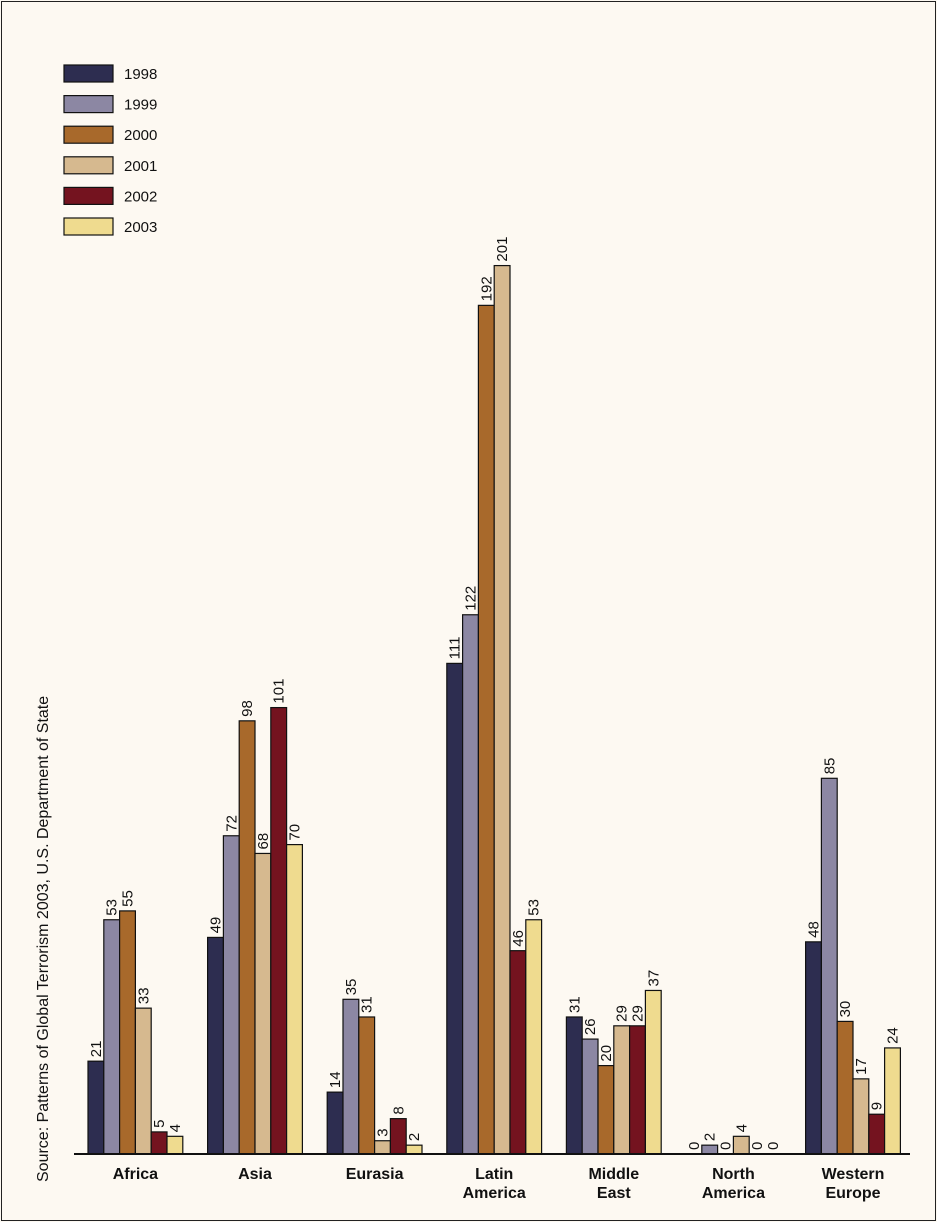 The width and height of the screenshot is (937, 1222). What do you see at coordinates (135, 1174) in the screenshot?
I see `category-label: Africa` at bounding box center [135, 1174].